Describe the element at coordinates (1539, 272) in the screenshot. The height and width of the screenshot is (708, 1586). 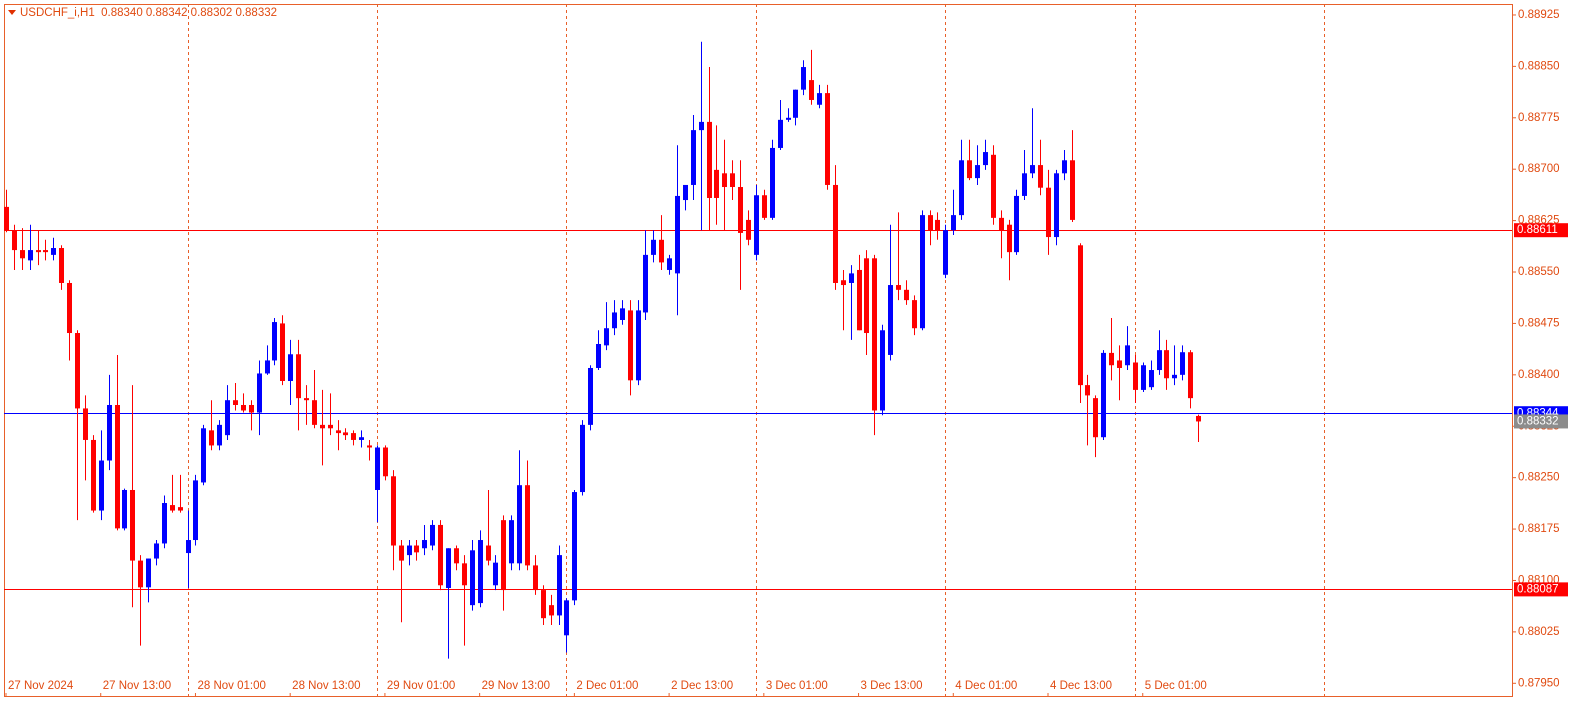
I see `y-tick-label: 0.88550` at that location.